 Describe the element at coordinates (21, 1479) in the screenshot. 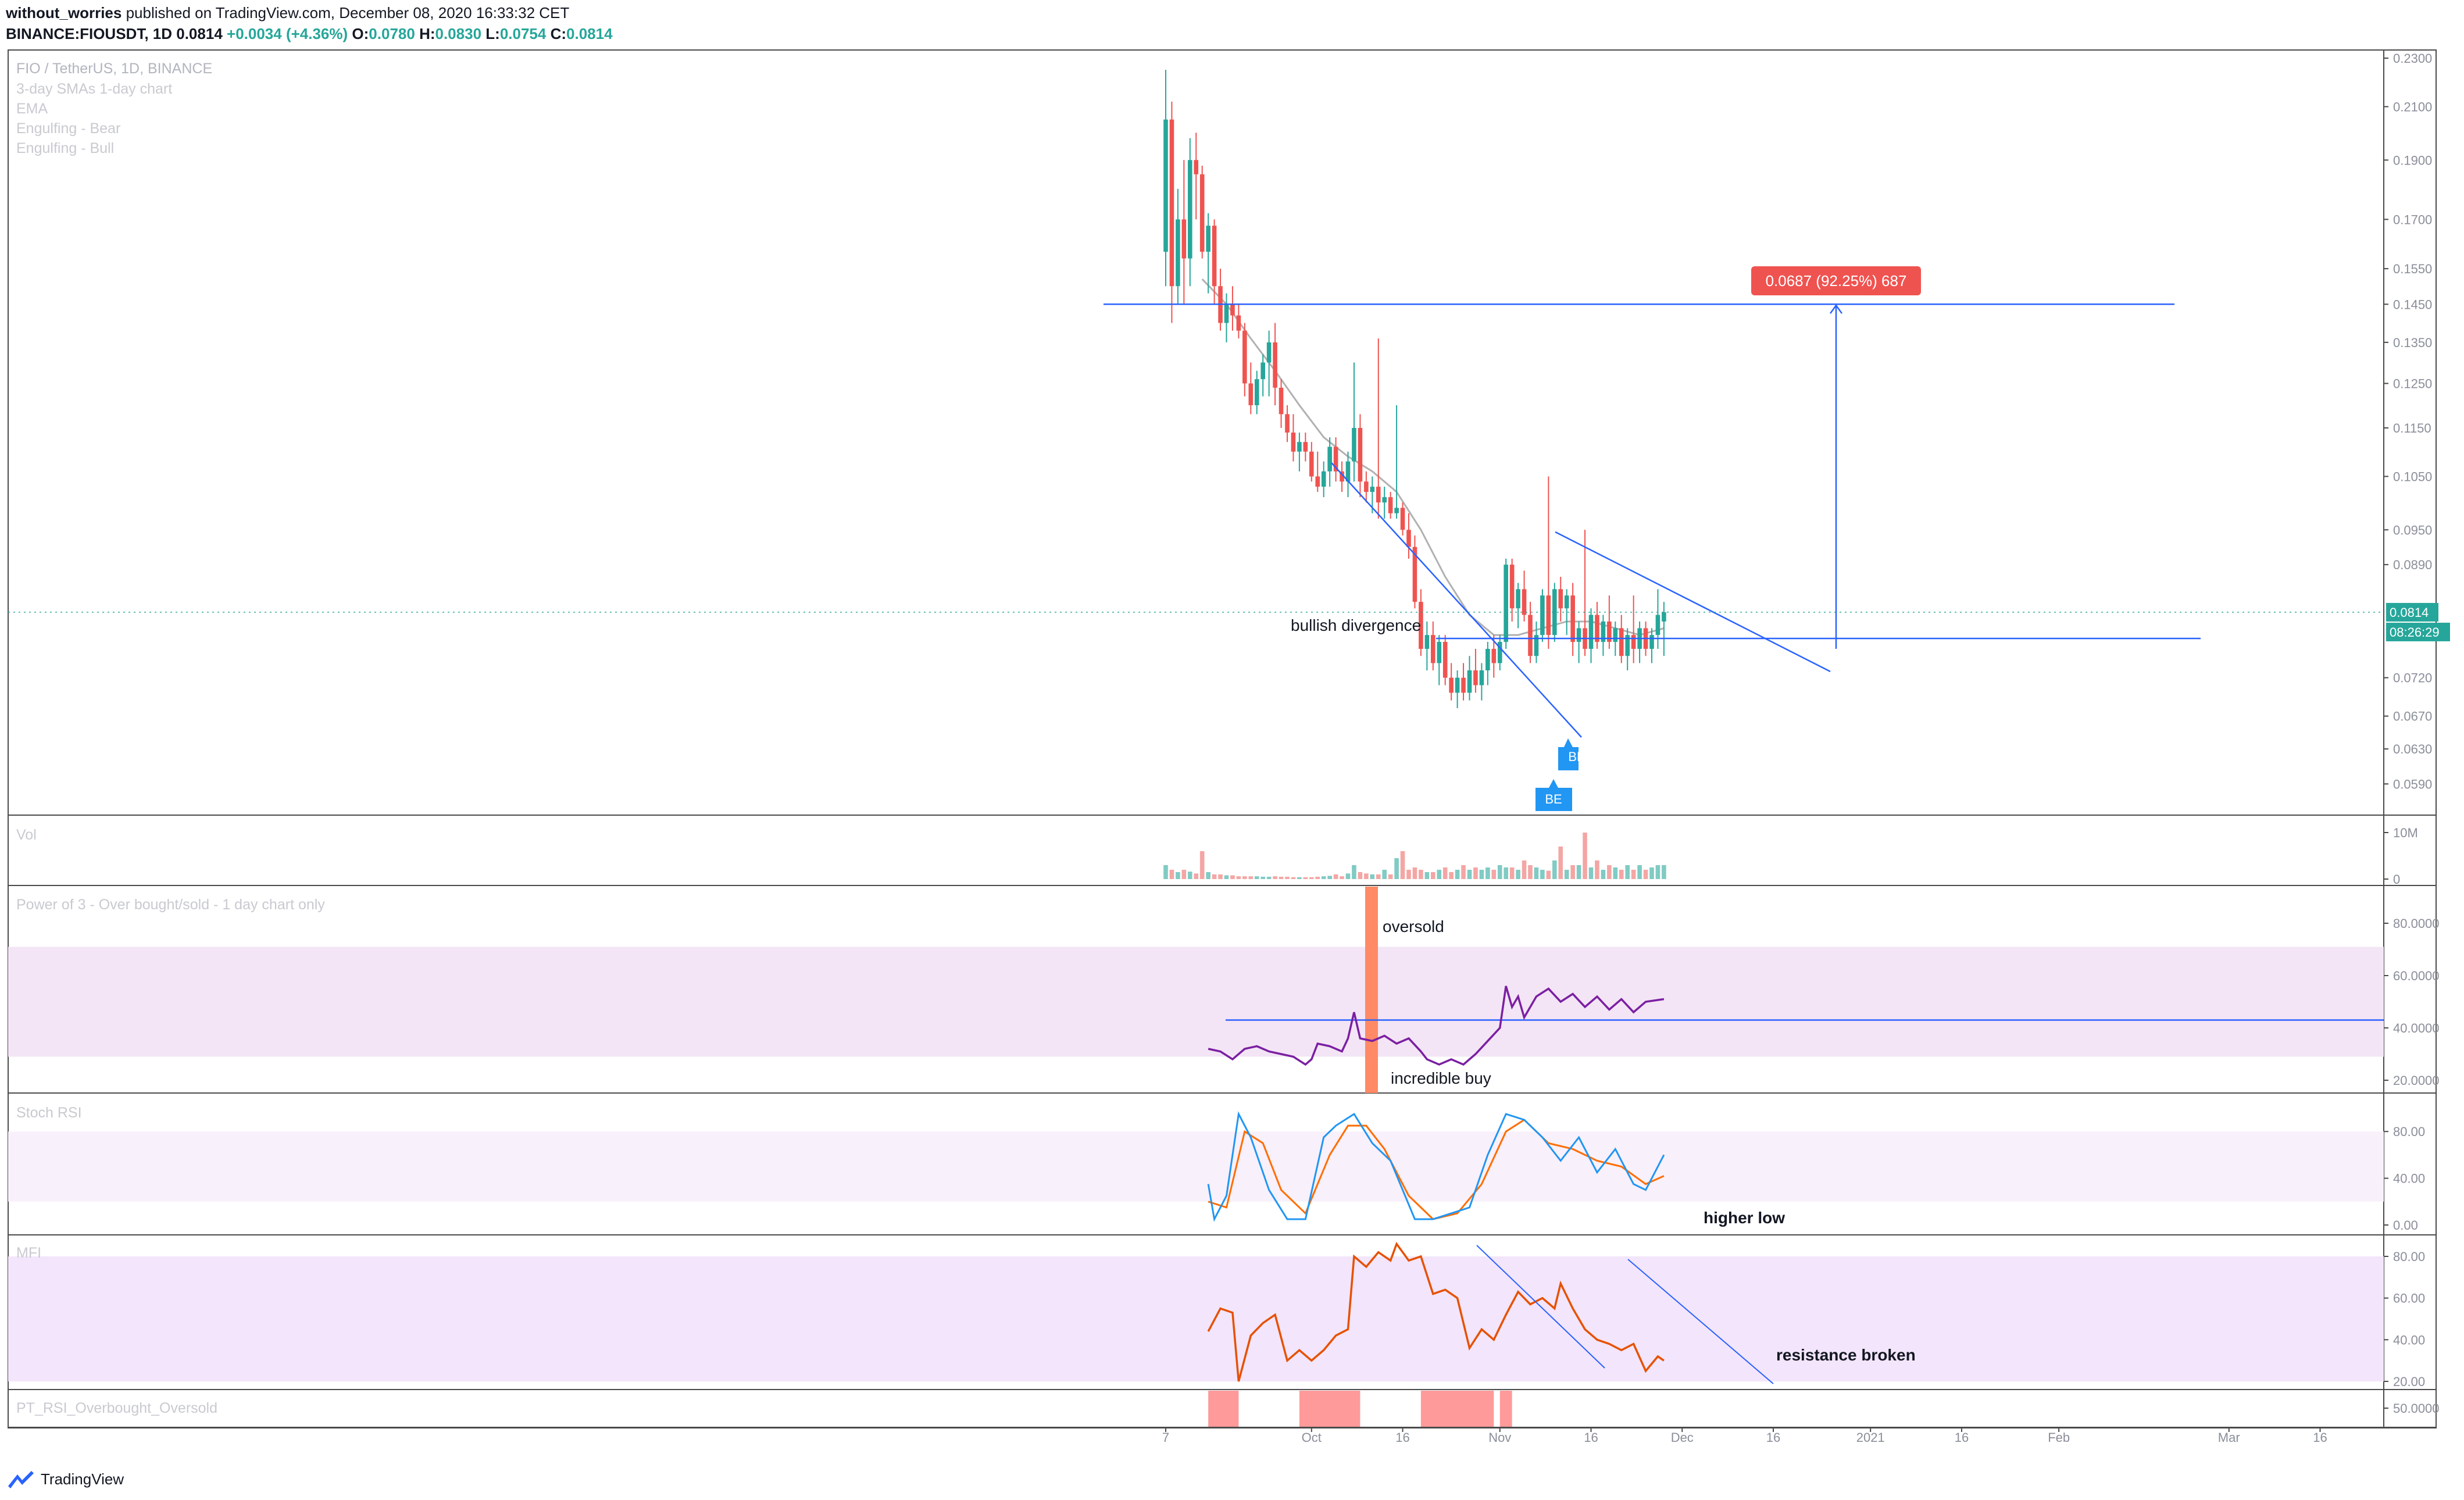

I see `tradingview-logo-icon` at that location.